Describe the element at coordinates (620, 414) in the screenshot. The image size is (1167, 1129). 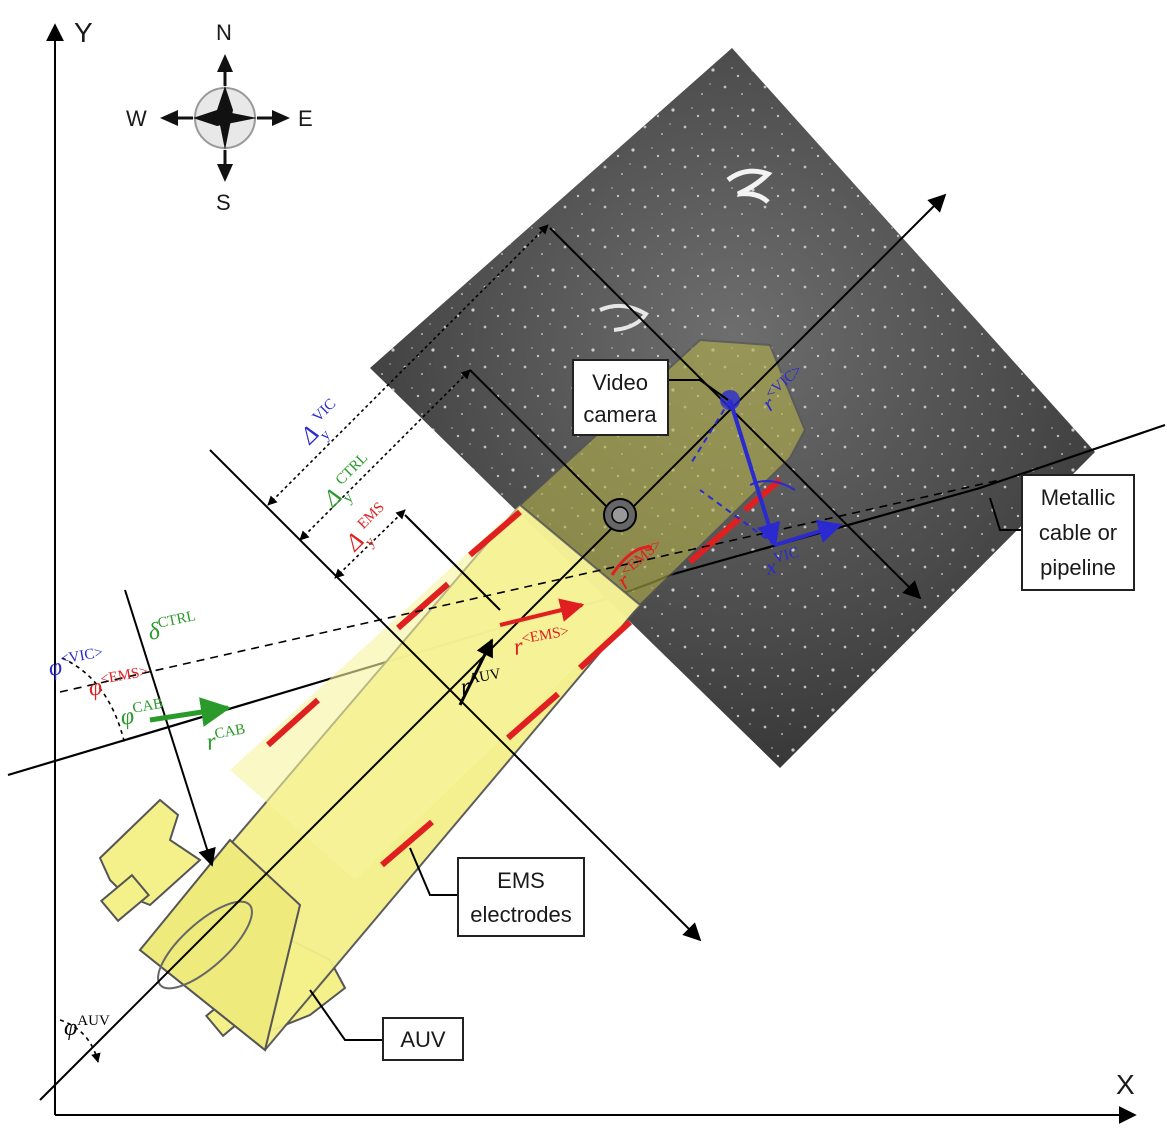
I see `video-camera-label-line2: camera` at that location.